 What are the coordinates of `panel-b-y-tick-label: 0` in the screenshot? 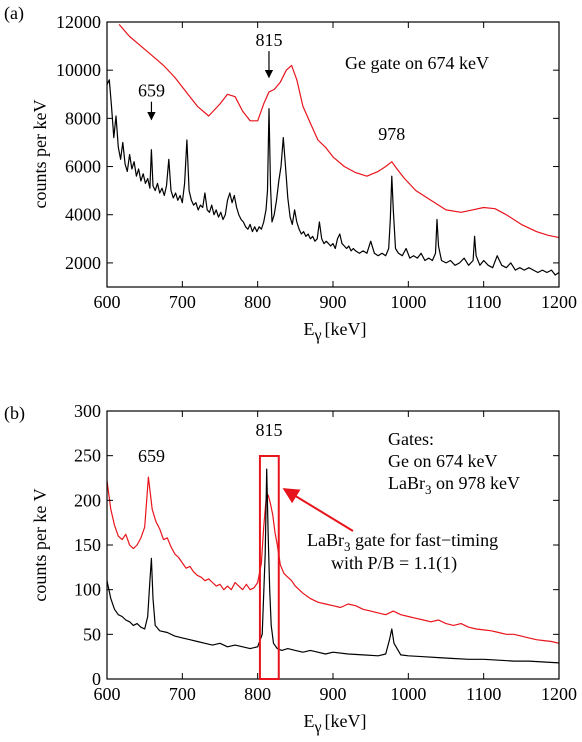 It's located at (96, 679).